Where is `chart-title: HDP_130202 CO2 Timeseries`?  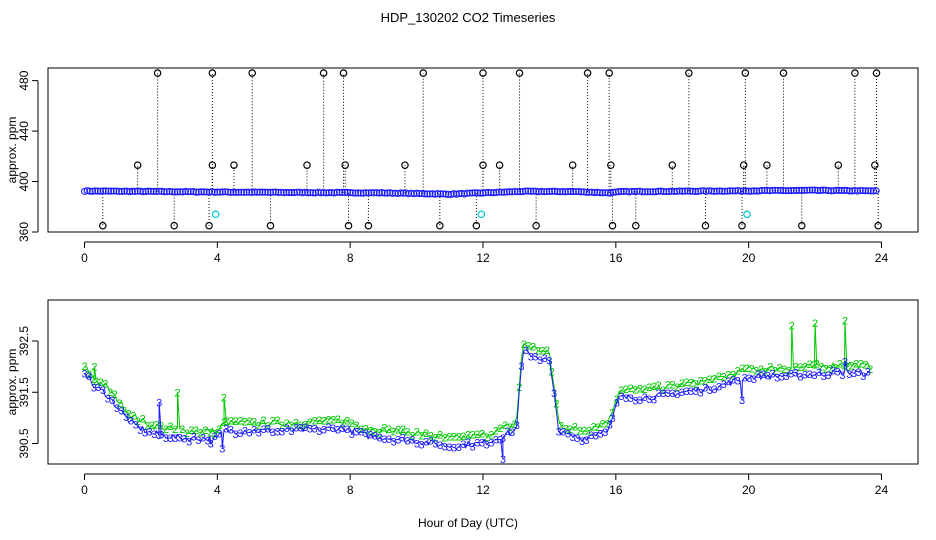
chart-title: HDP_130202 CO2 Timeseries is located at coordinates (468, 17).